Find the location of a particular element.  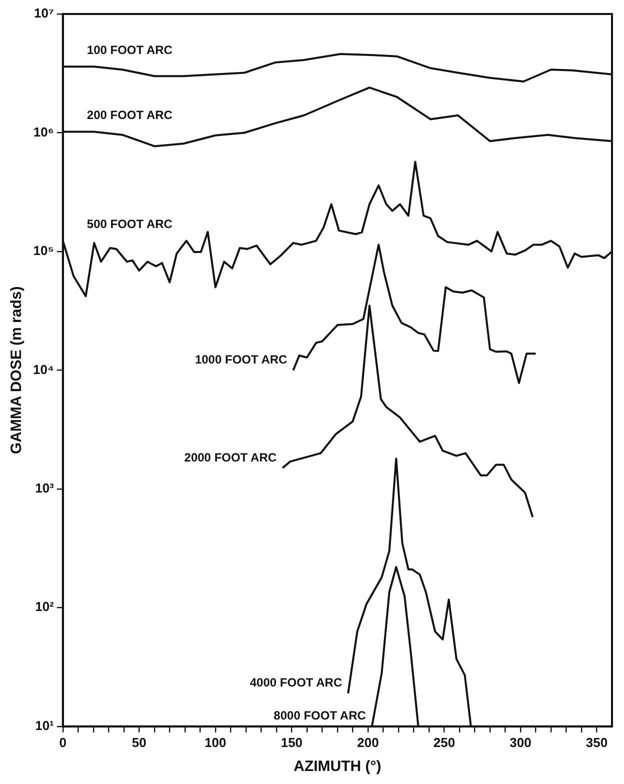

x-tick-label: 150 is located at coordinates (291, 742).